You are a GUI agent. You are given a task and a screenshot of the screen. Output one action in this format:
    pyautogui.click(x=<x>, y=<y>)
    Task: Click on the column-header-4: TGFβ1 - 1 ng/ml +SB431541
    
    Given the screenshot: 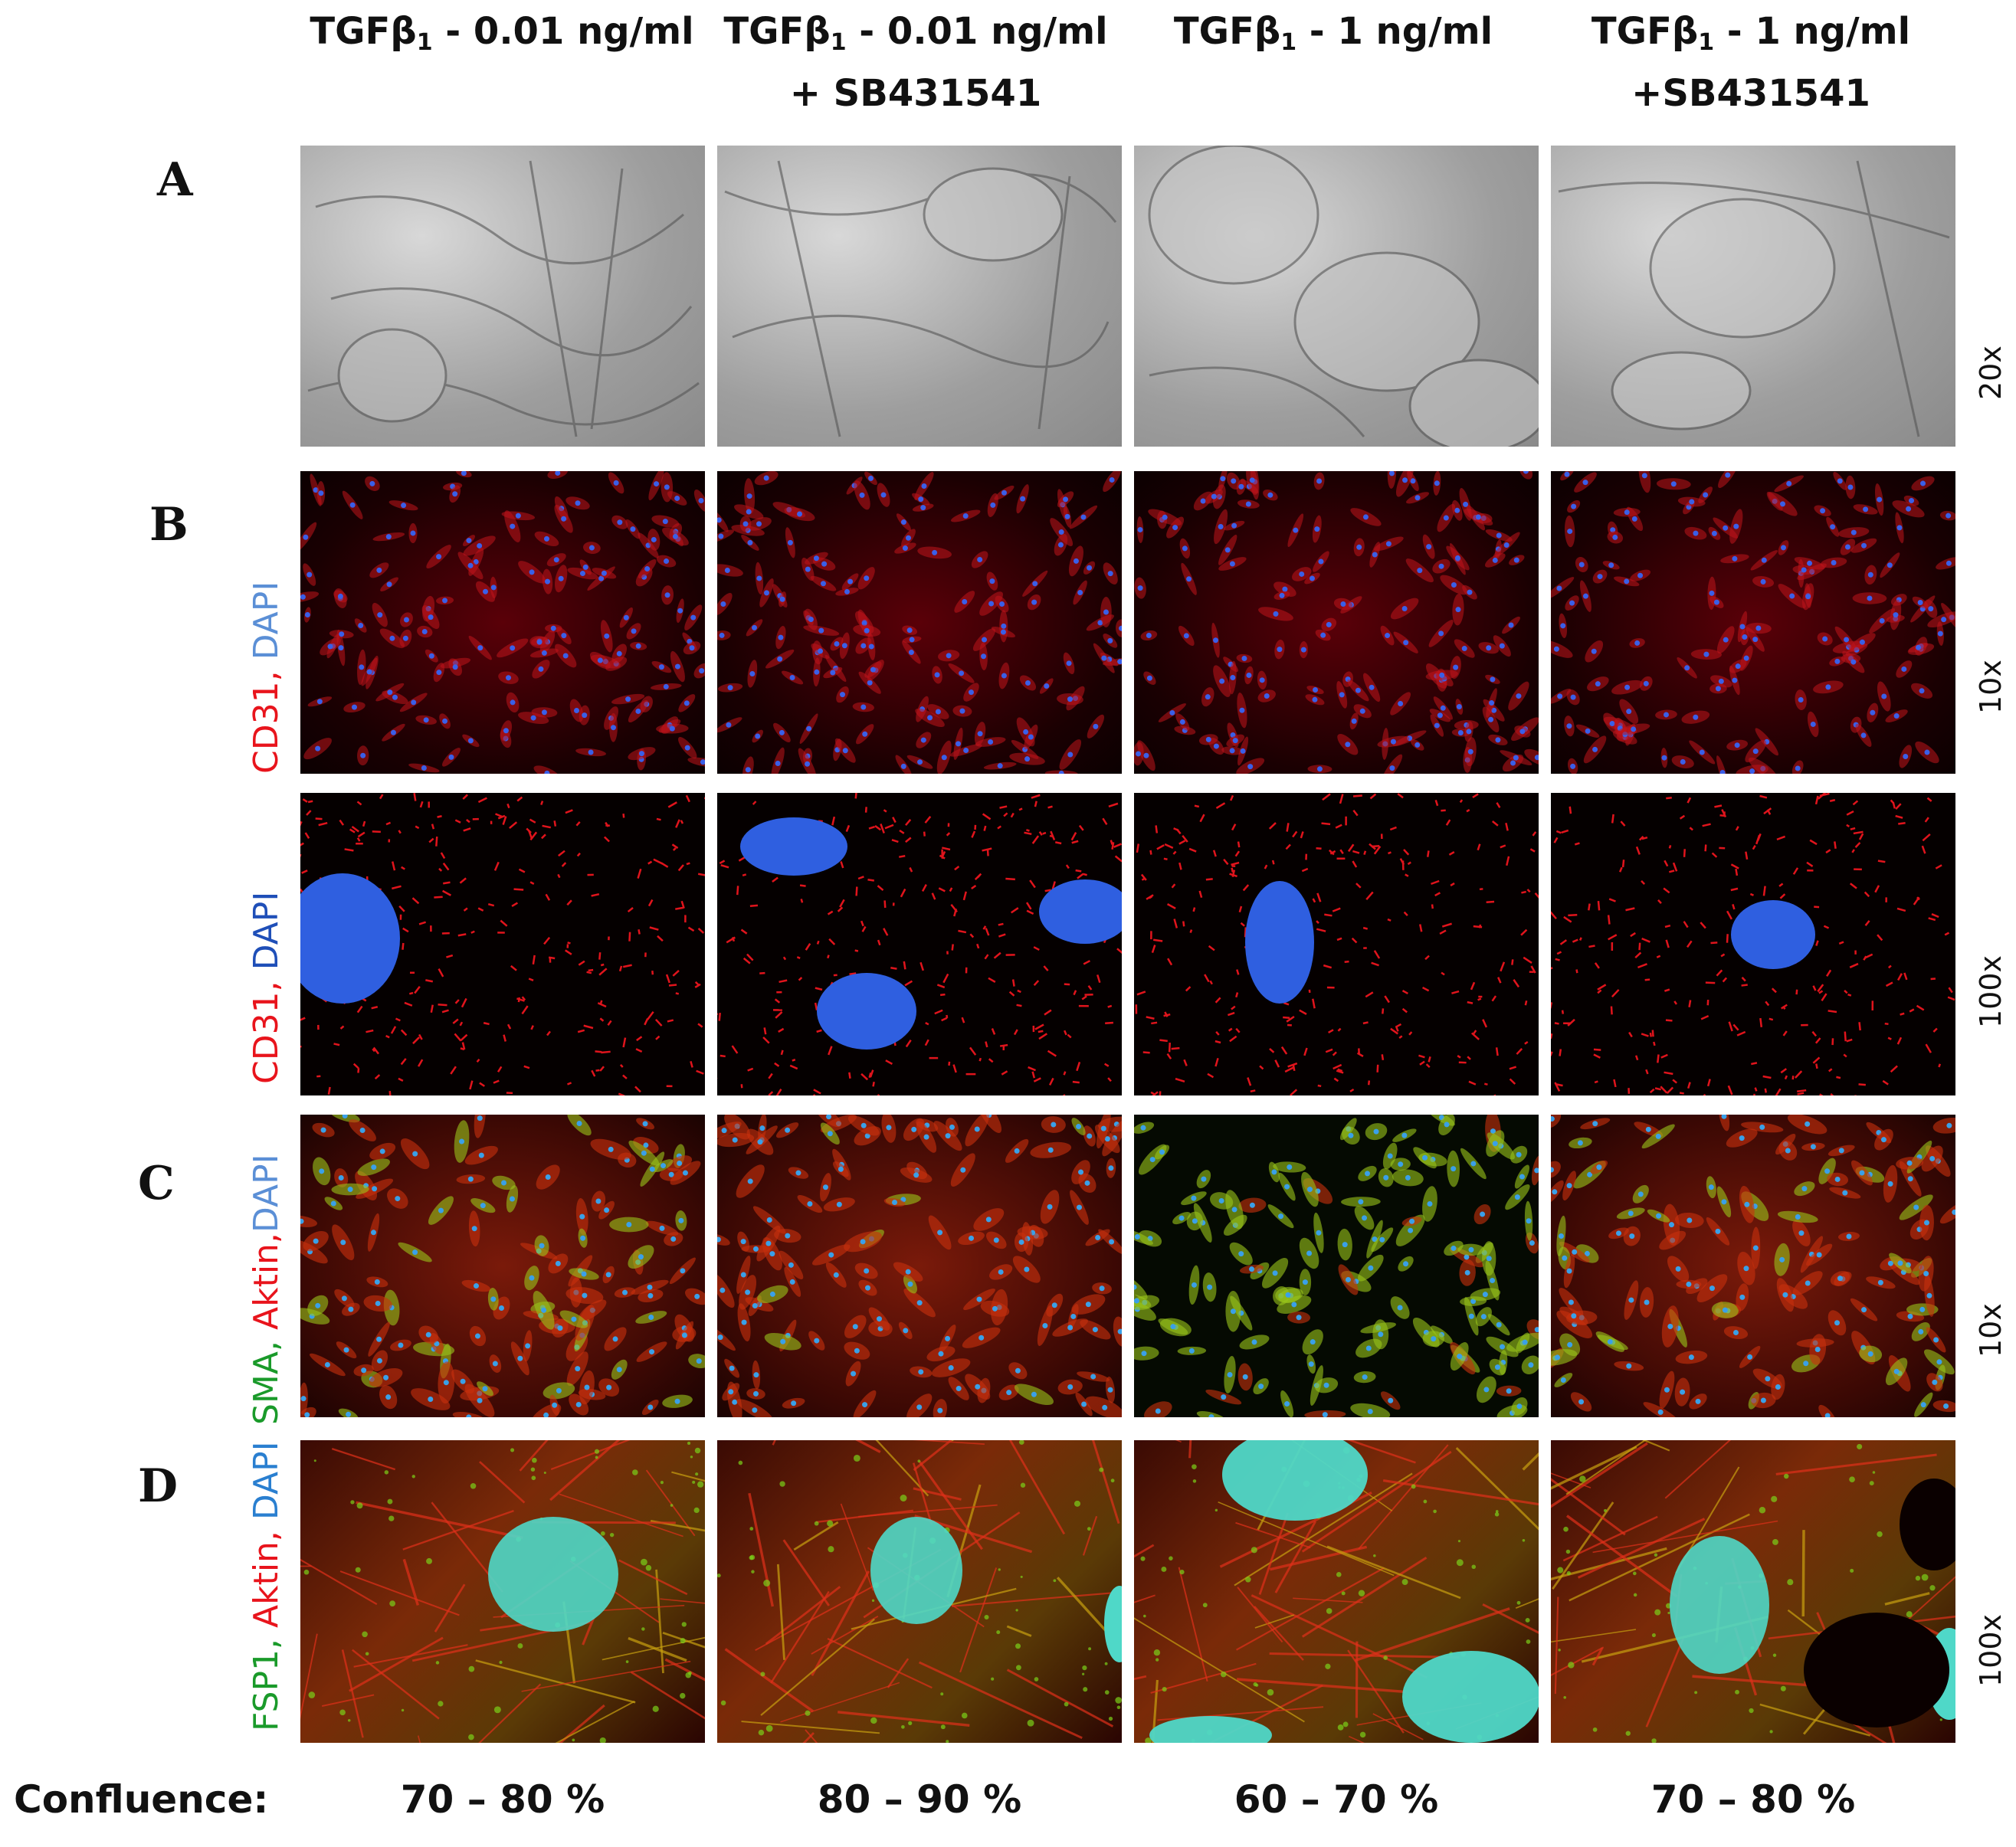 What is the action you would take?
    pyautogui.click(x=1751, y=63)
    